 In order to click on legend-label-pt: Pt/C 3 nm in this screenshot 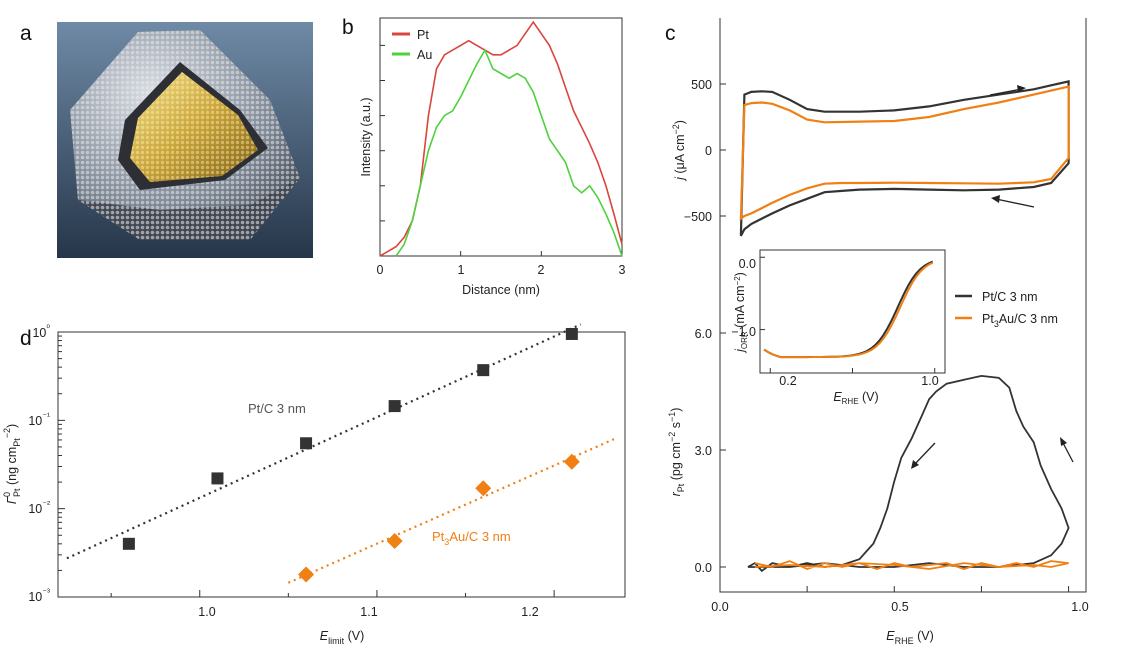, I will do `click(1010, 297)`.